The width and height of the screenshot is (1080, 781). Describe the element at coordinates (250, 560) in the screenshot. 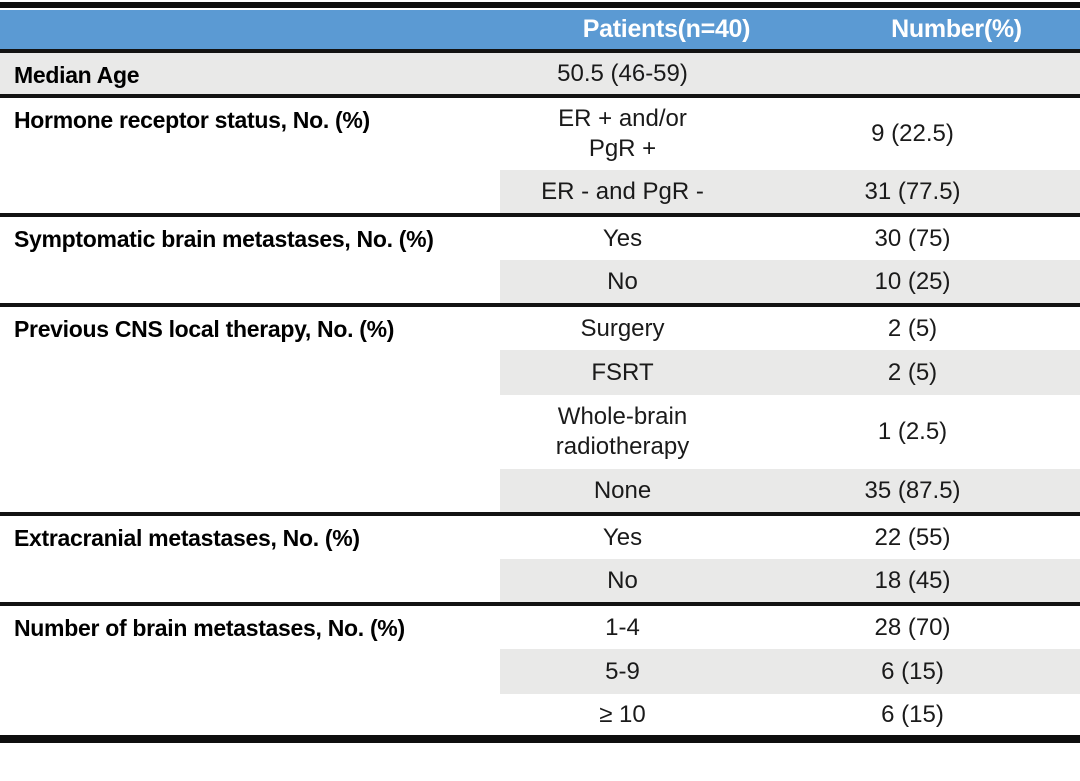

I see `row-group-label: Extracranial metastases, No. (%)` at that location.